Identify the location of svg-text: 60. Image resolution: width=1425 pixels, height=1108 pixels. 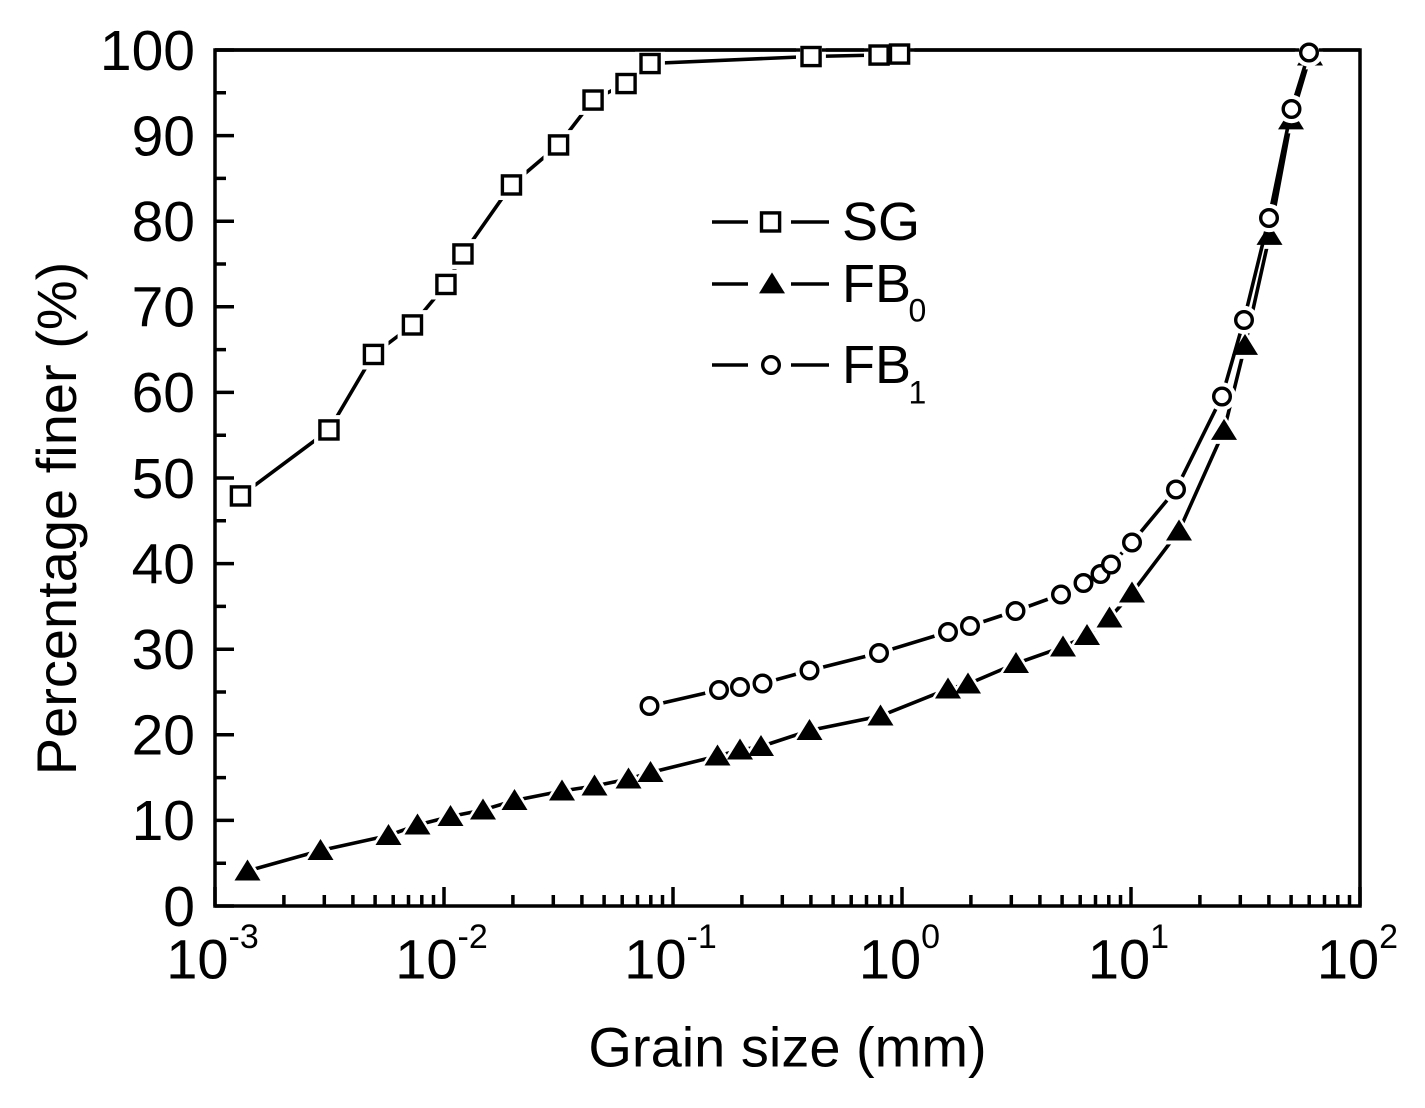
(163, 393).